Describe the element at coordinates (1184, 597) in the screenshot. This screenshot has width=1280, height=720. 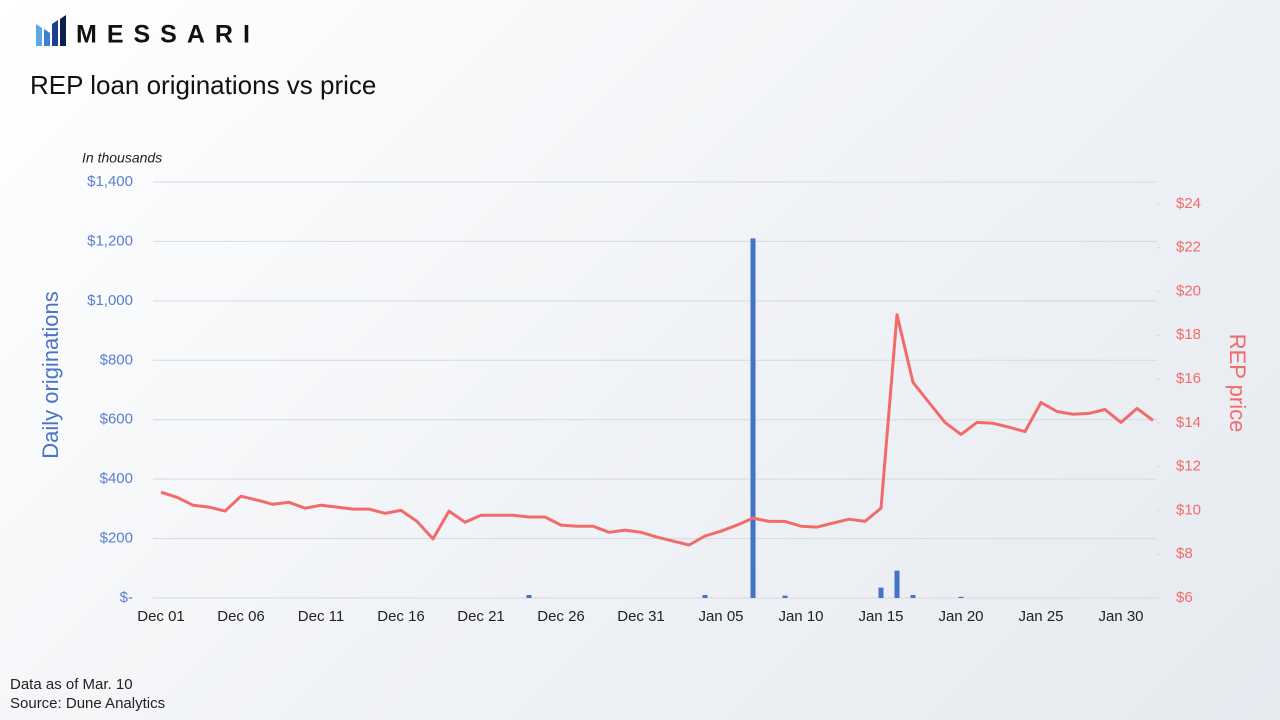
I see `y2-tick-label: $6` at that location.